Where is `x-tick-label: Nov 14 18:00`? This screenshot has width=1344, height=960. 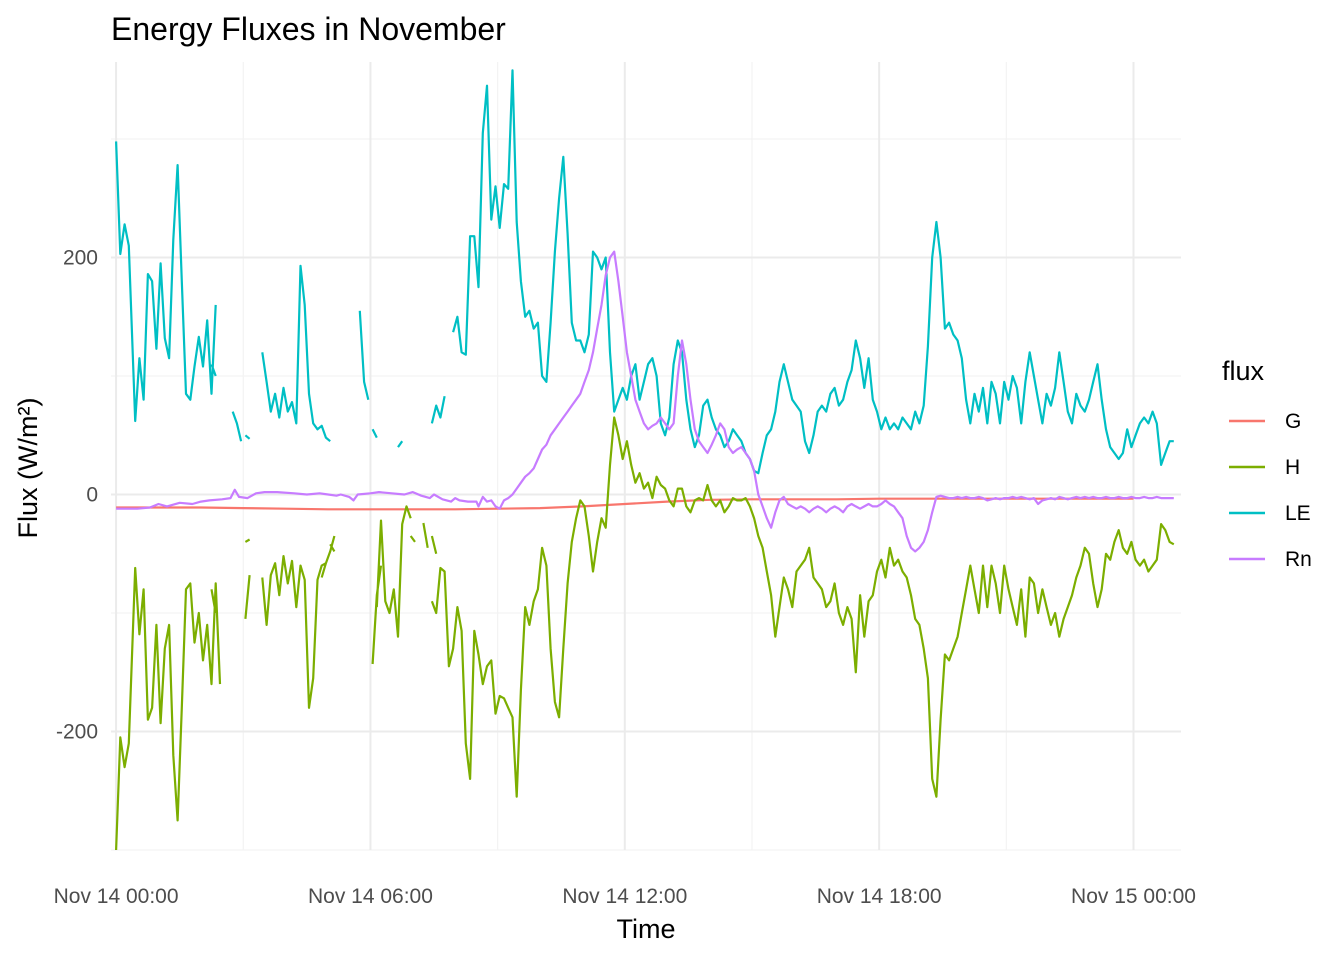 x-tick-label: Nov 14 18:00 is located at coordinates (879, 896).